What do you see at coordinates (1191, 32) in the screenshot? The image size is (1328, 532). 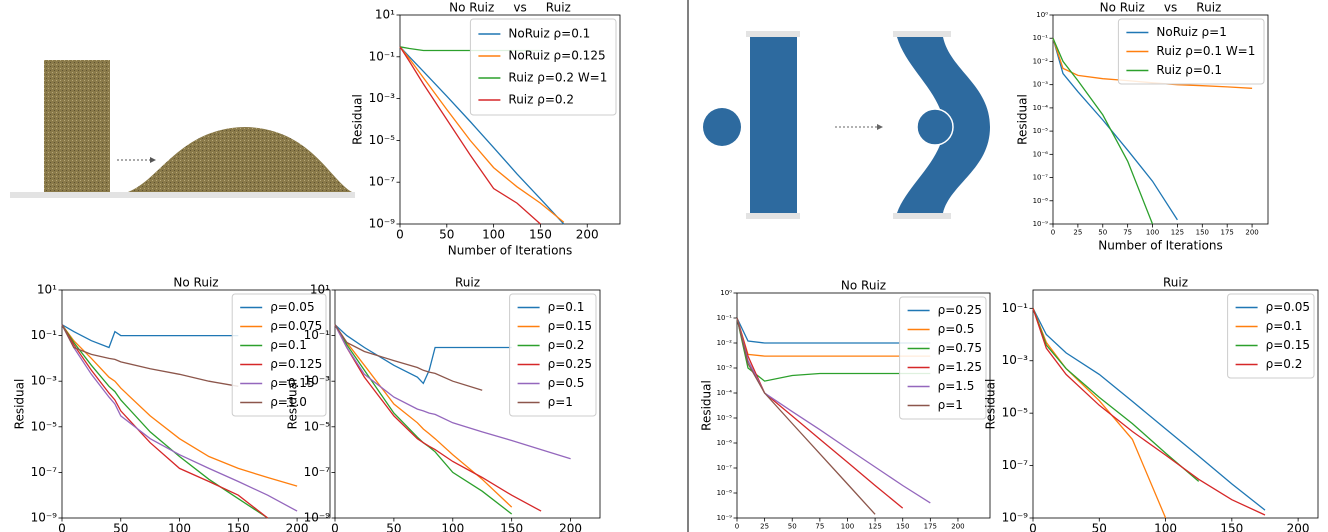 I see `legend-label: NoRuiz ρ=1` at bounding box center [1191, 32].